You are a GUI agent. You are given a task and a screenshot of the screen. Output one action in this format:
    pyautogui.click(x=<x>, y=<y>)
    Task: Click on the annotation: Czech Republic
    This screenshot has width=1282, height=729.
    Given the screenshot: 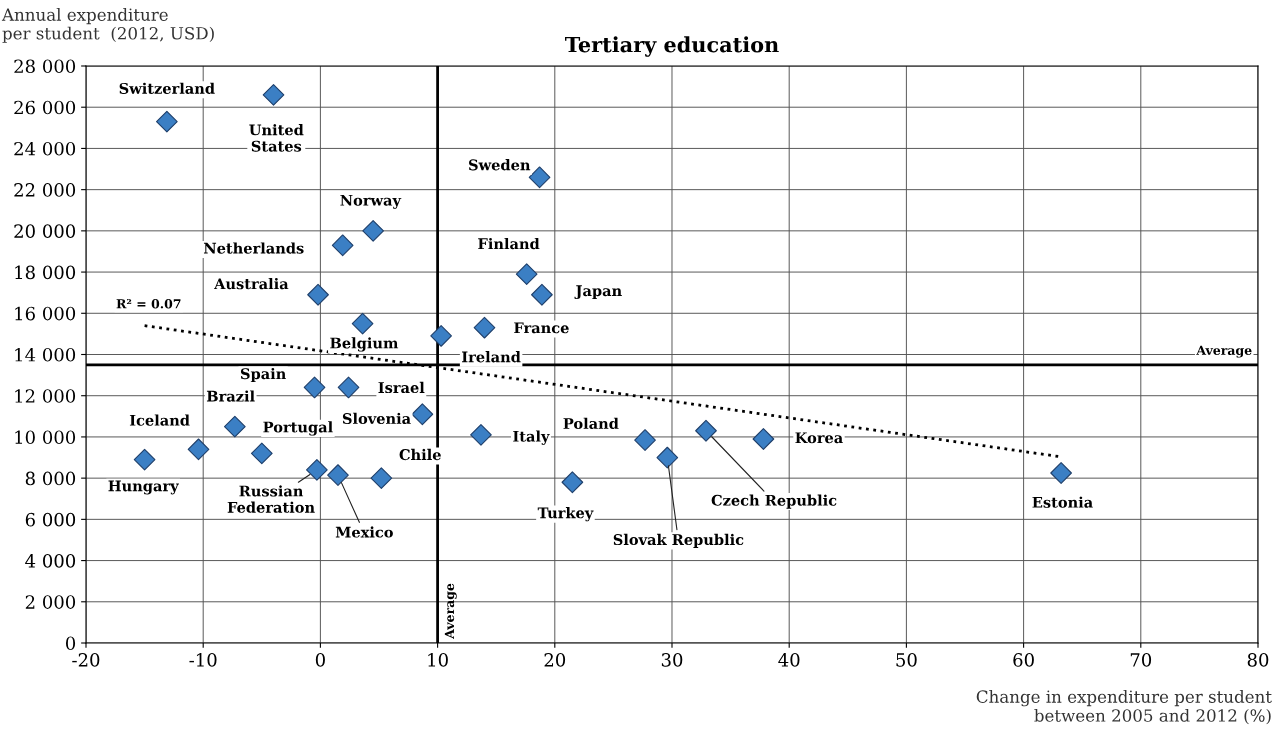 What is the action you would take?
    pyautogui.click(x=774, y=501)
    